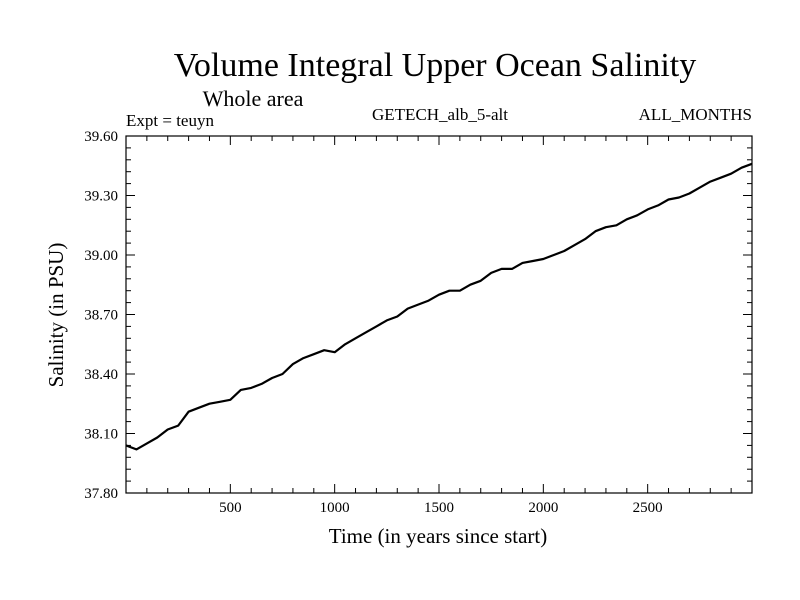 This screenshot has height=600, width=800. What do you see at coordinates (101, 197) in the screenshot?
I see `y-tick-label: 39.30` at bounding box center [101, 197].